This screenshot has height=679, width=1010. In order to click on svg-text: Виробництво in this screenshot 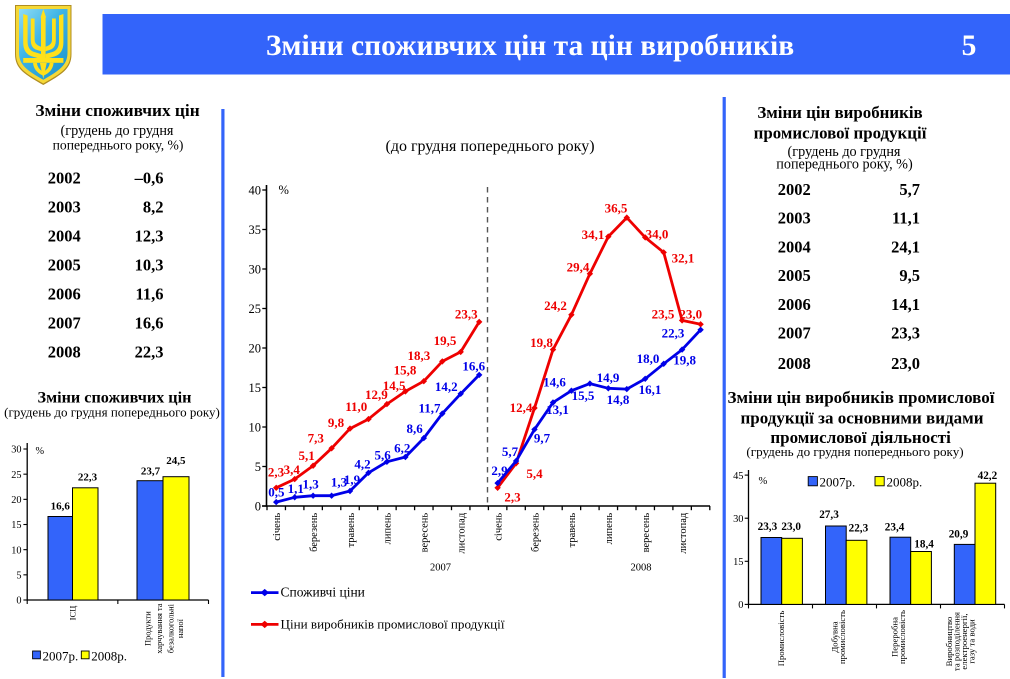, I will do `click(949, 641)`.